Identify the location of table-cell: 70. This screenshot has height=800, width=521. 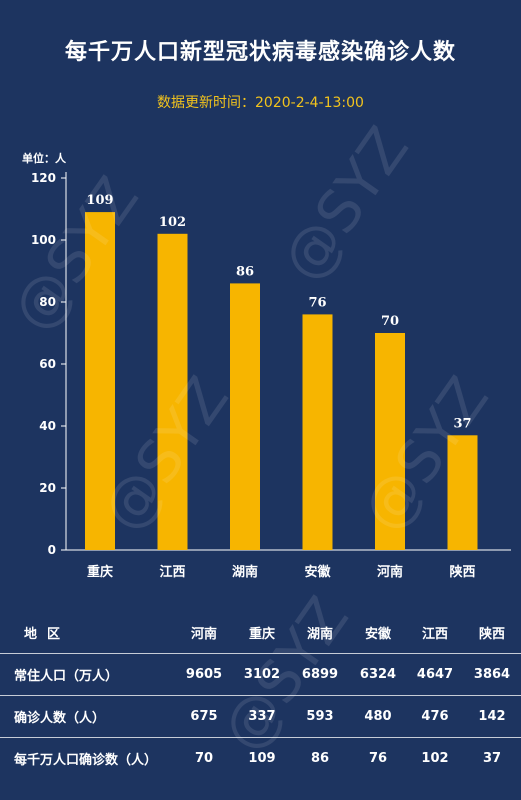
(204, 758).